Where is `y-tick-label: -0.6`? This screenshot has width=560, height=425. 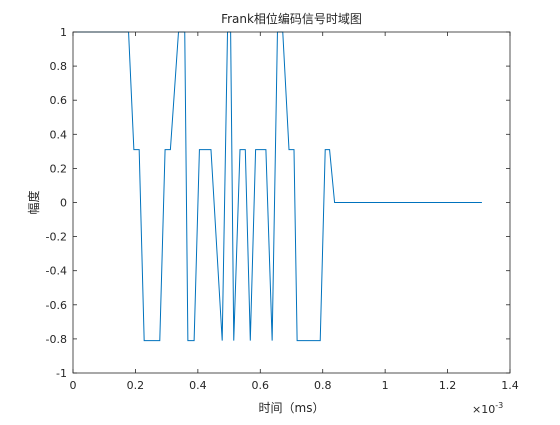
y-tick-label: -0.6 is located at coordinates (56, 305).